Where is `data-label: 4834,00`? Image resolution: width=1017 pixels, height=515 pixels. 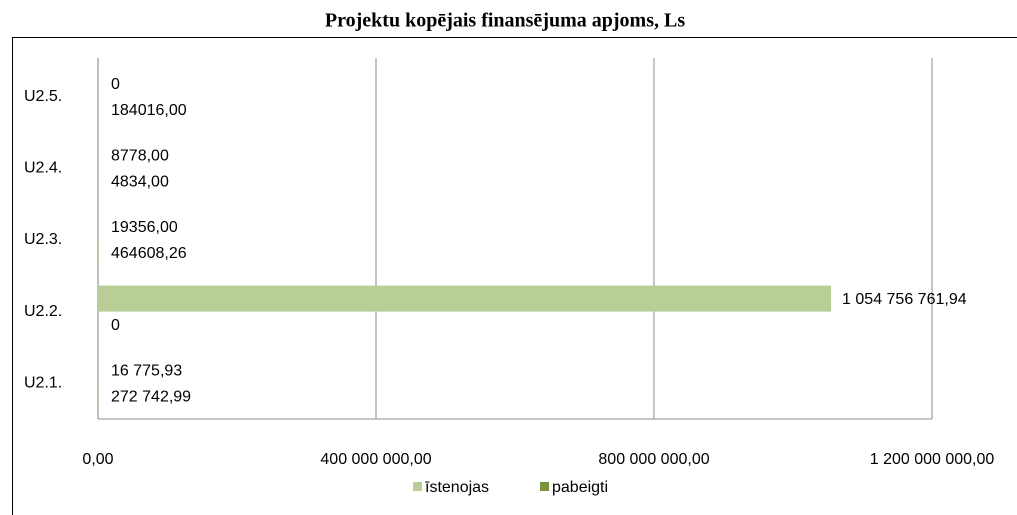 data-label: 4834,00 is located at coordinates (140, 182).